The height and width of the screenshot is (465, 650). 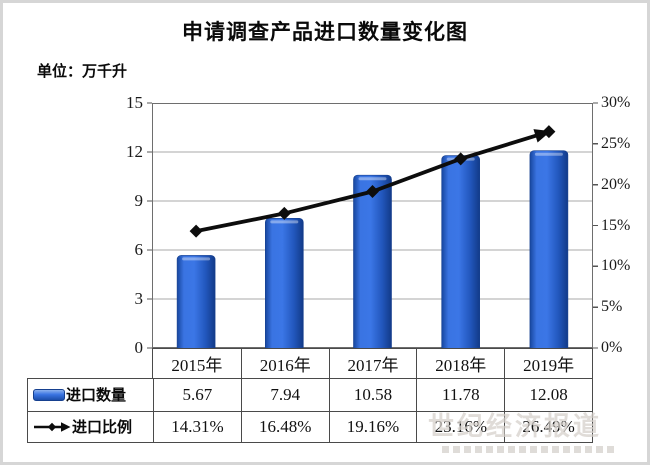 I want to click on left-axis-tick-label: 12, so click(x=134, y=151).